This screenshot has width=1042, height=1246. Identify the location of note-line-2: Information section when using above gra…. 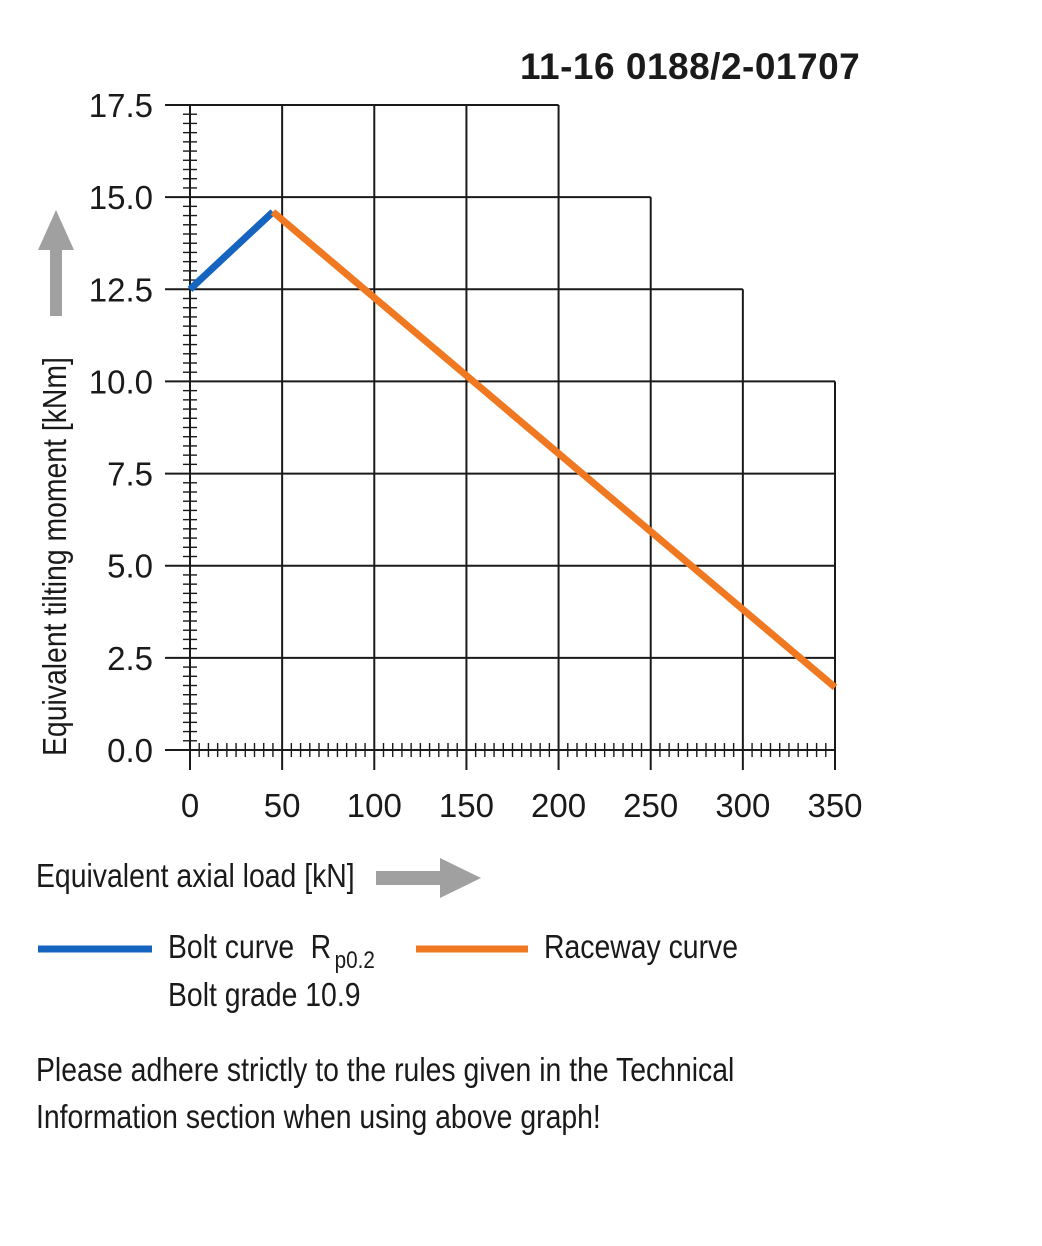
(318, 1116).